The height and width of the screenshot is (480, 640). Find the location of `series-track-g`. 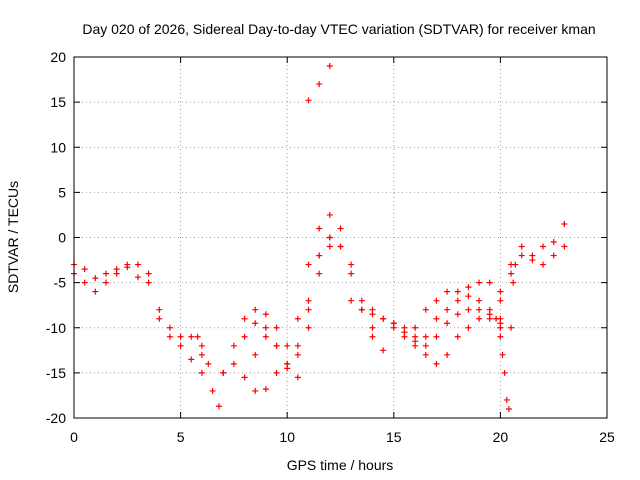

series-track-g is located at coordinates (319, 314).